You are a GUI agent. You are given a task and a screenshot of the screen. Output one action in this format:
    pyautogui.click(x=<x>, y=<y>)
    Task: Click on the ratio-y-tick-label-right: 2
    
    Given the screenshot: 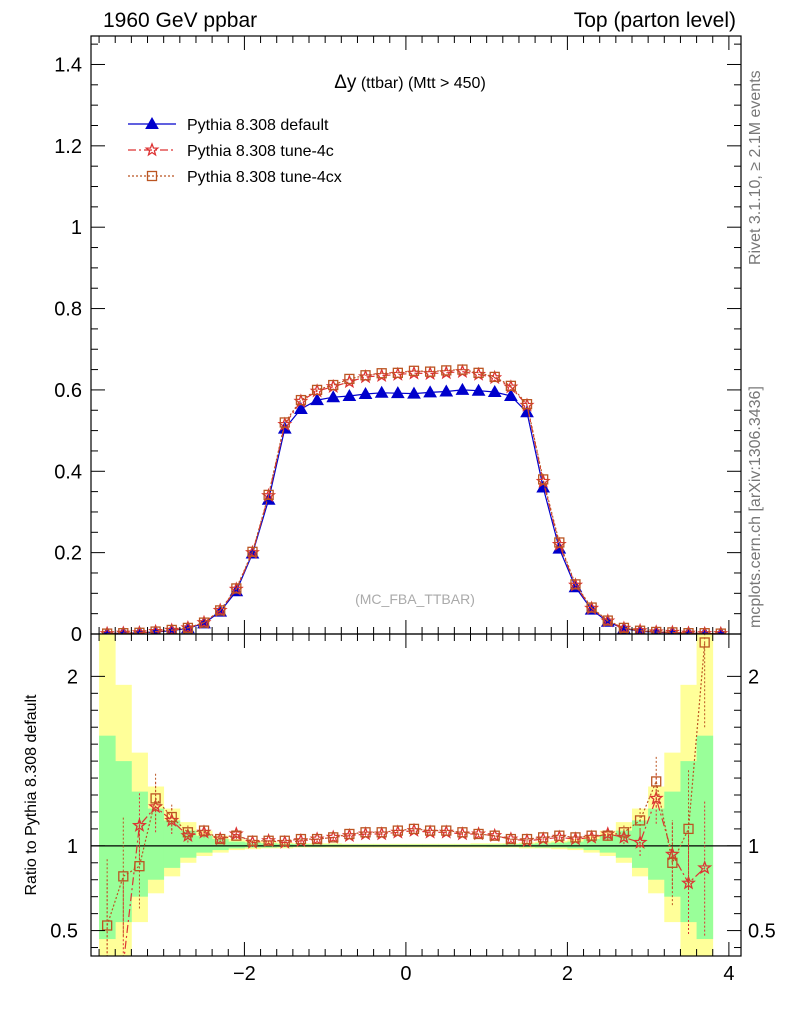 What is the action you would take?
    pyautogui.click(x=753, y=677)
    